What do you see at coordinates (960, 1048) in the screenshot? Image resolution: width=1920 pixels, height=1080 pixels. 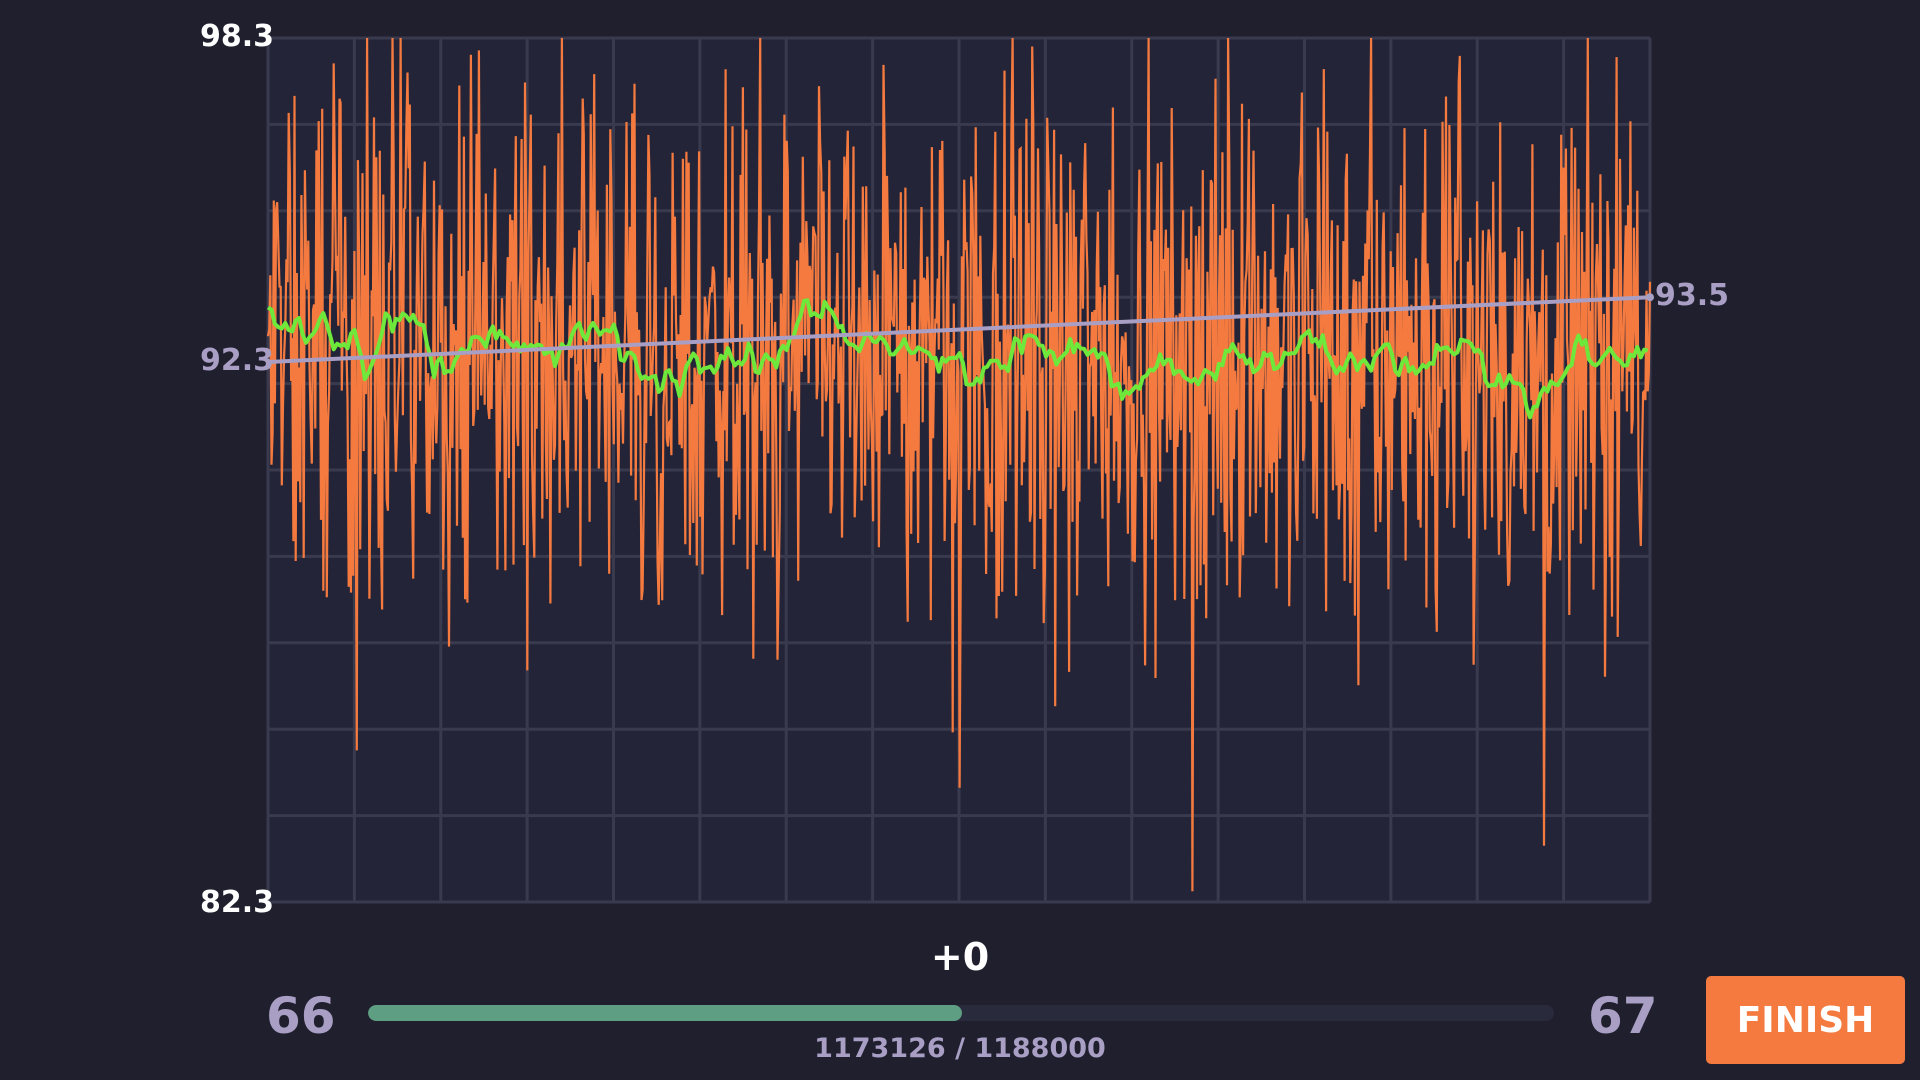 I see `progress-text: 1173126 / 1188000` at bounding box center [960, 1048].